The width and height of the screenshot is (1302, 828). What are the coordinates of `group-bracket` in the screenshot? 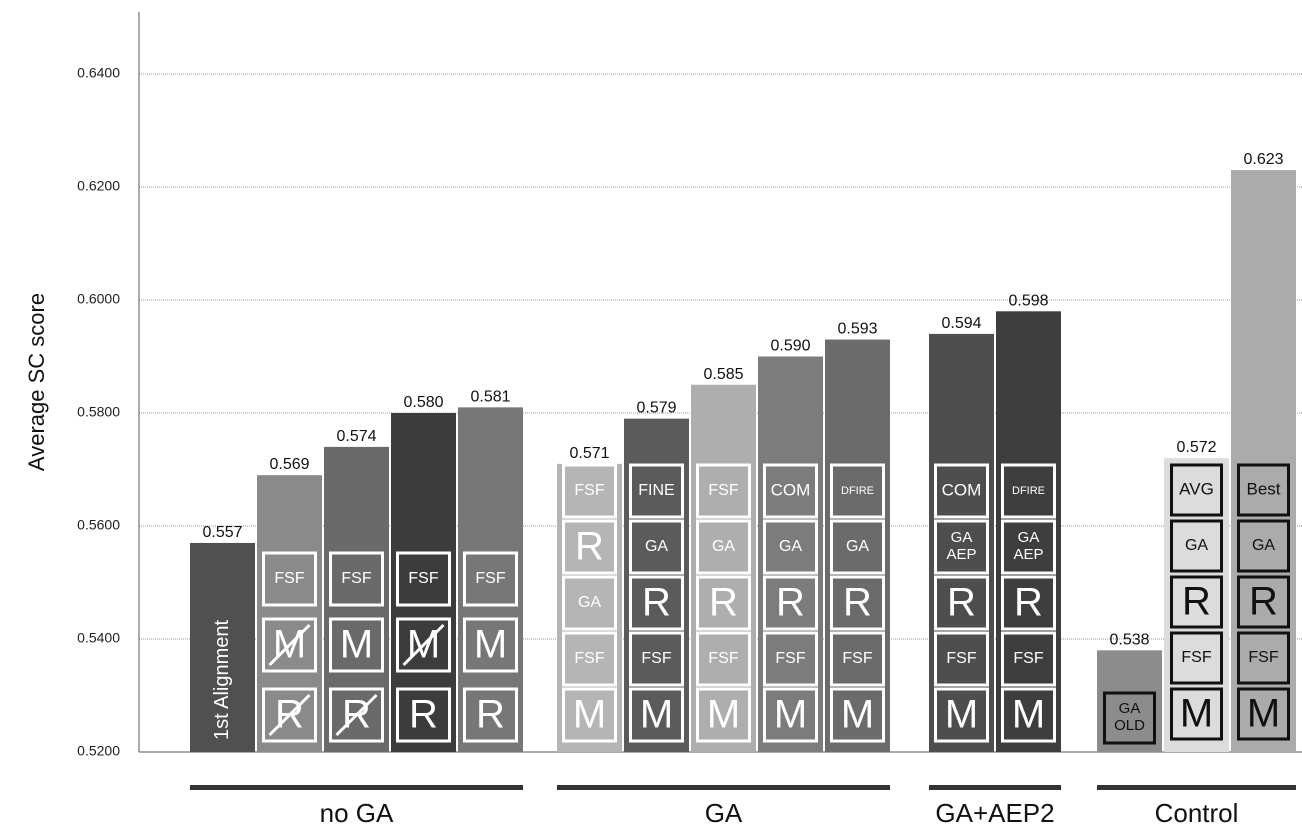 It's located at (995, 787).